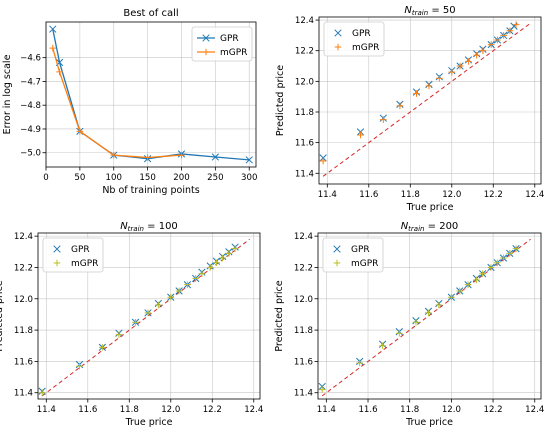  I want to click on x-tick-label: 300, so click(249, 178).